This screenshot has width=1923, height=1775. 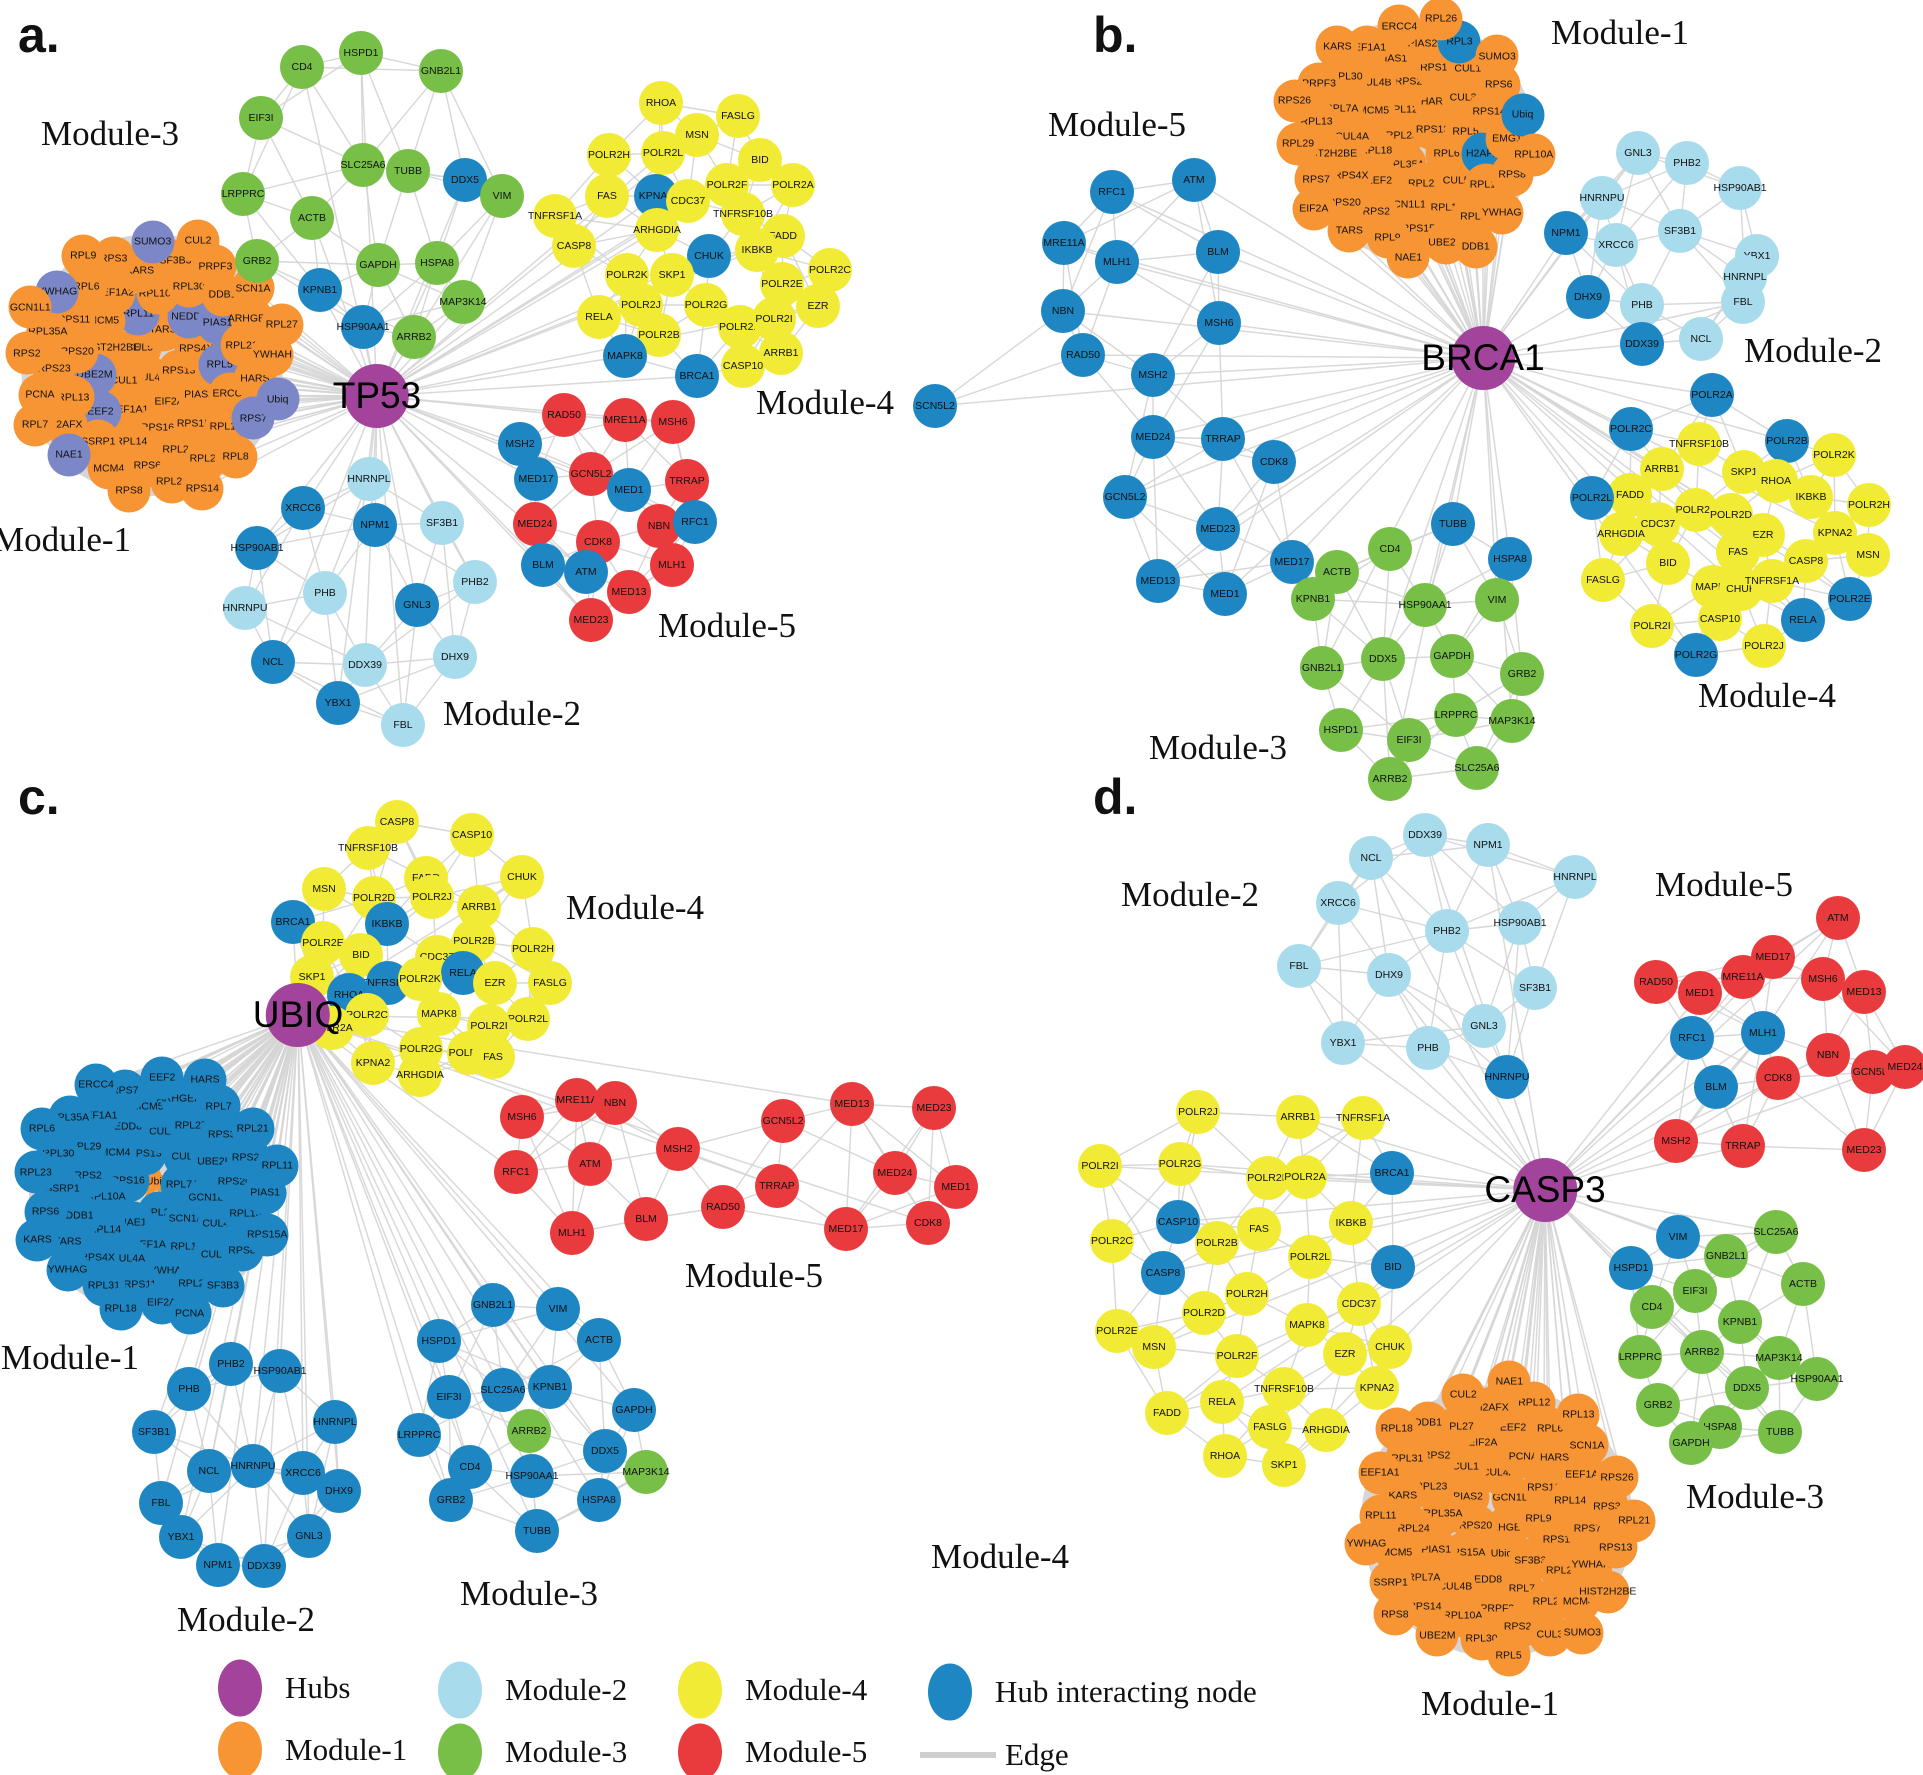 What do you see at coordinates (697, 376) in the screenshot?
I see `network-node-brca1: BRCA1` at bounding box center [697, 376].